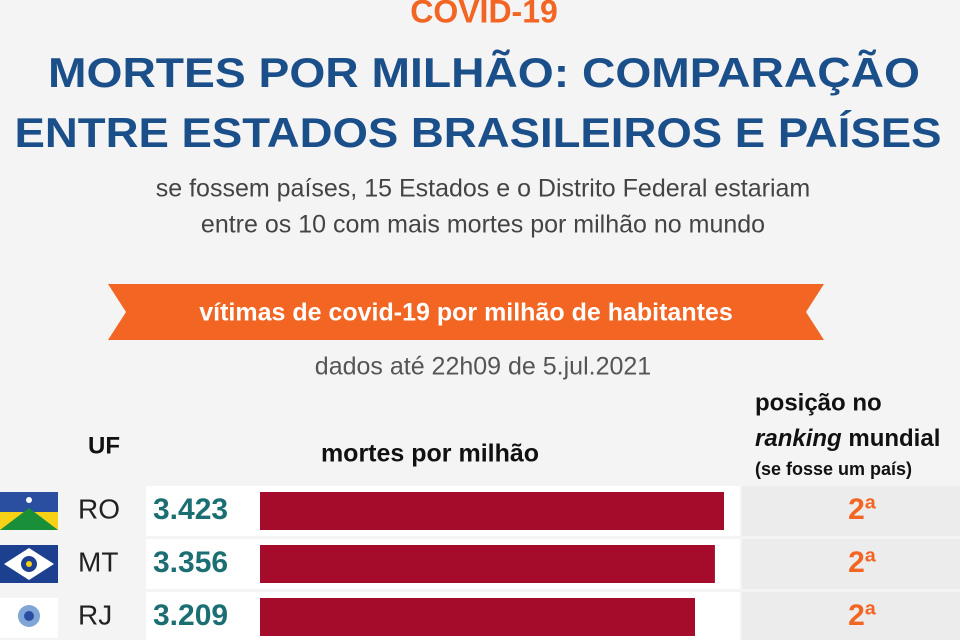 This screenshot has width=960, height=640. Describe the element at coordinates (104, 445) in the screenshot. I see `category-header: UF` at that location.